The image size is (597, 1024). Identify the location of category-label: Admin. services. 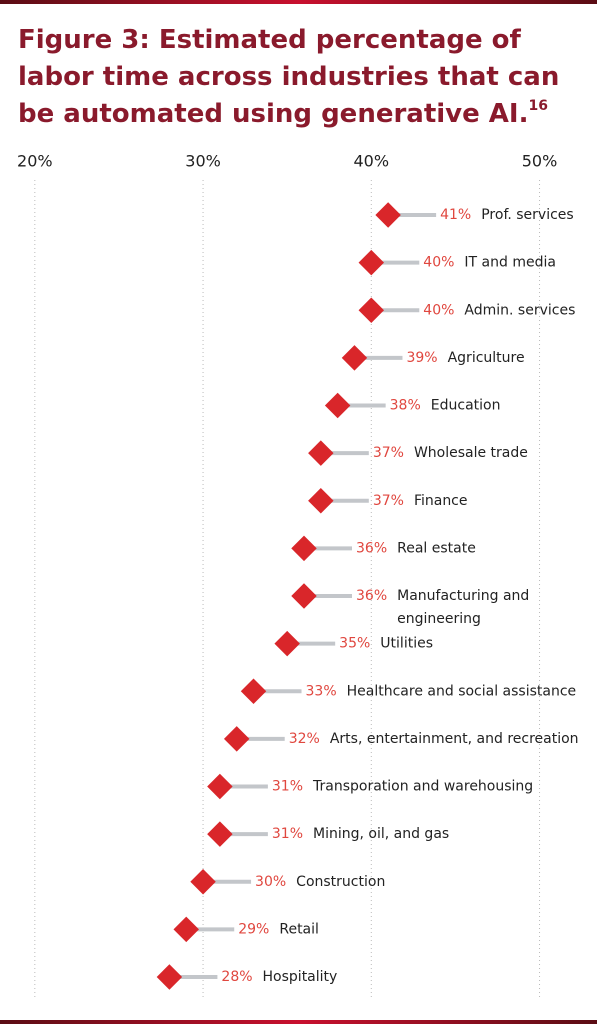
(519, 310).